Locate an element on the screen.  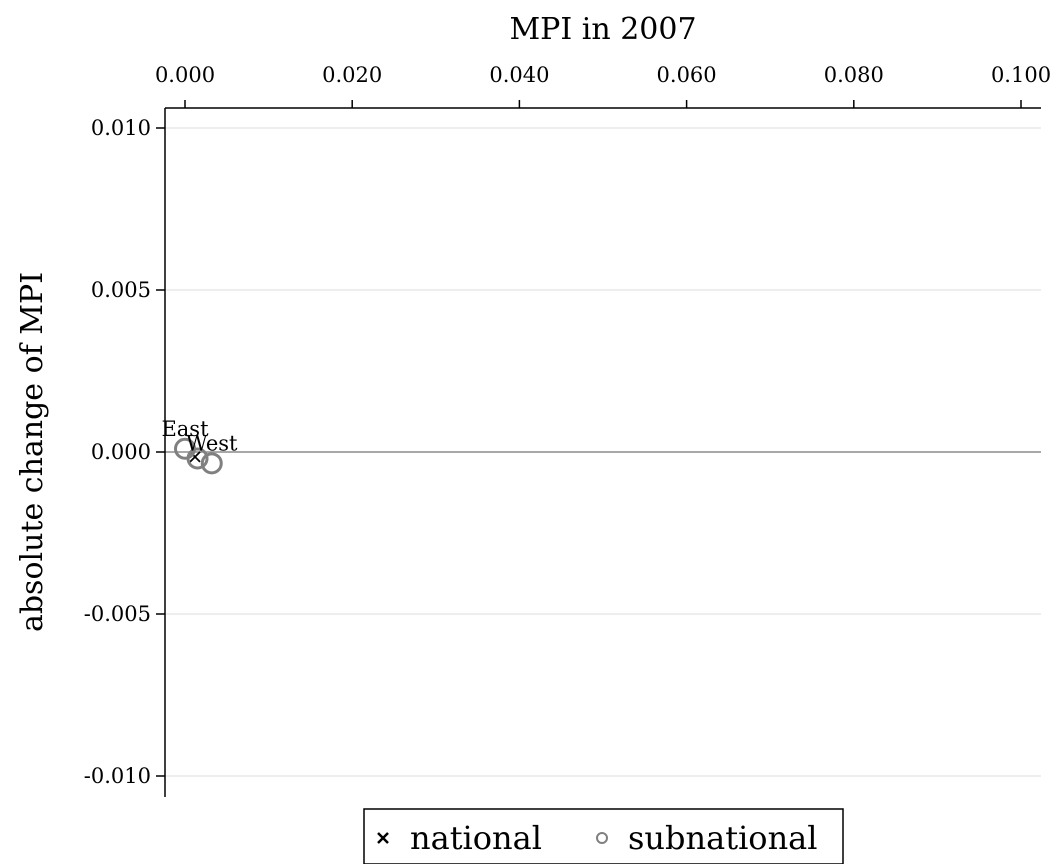
x-axis-title: MPI in 2007 is located at coordinates (602, 29).